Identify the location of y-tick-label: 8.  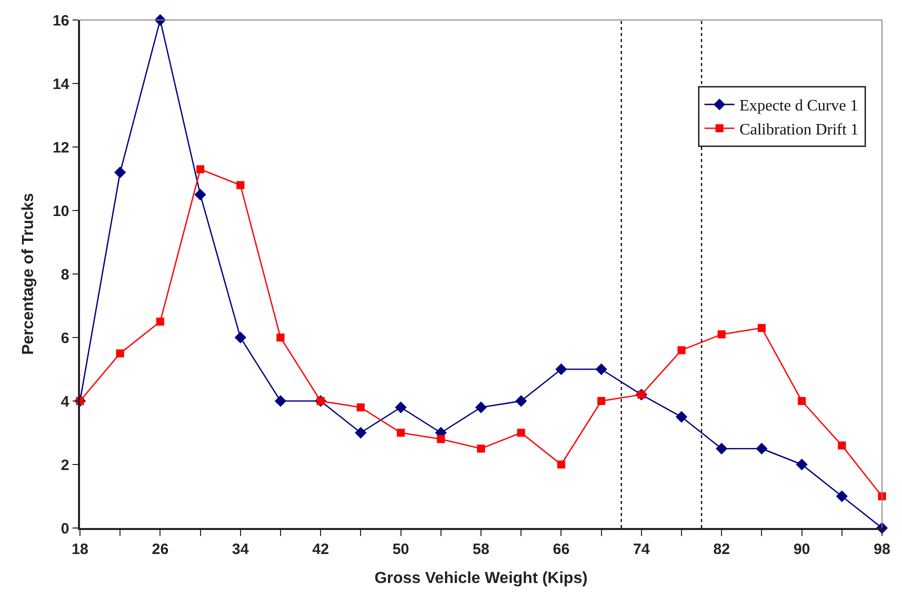
(65, 275).